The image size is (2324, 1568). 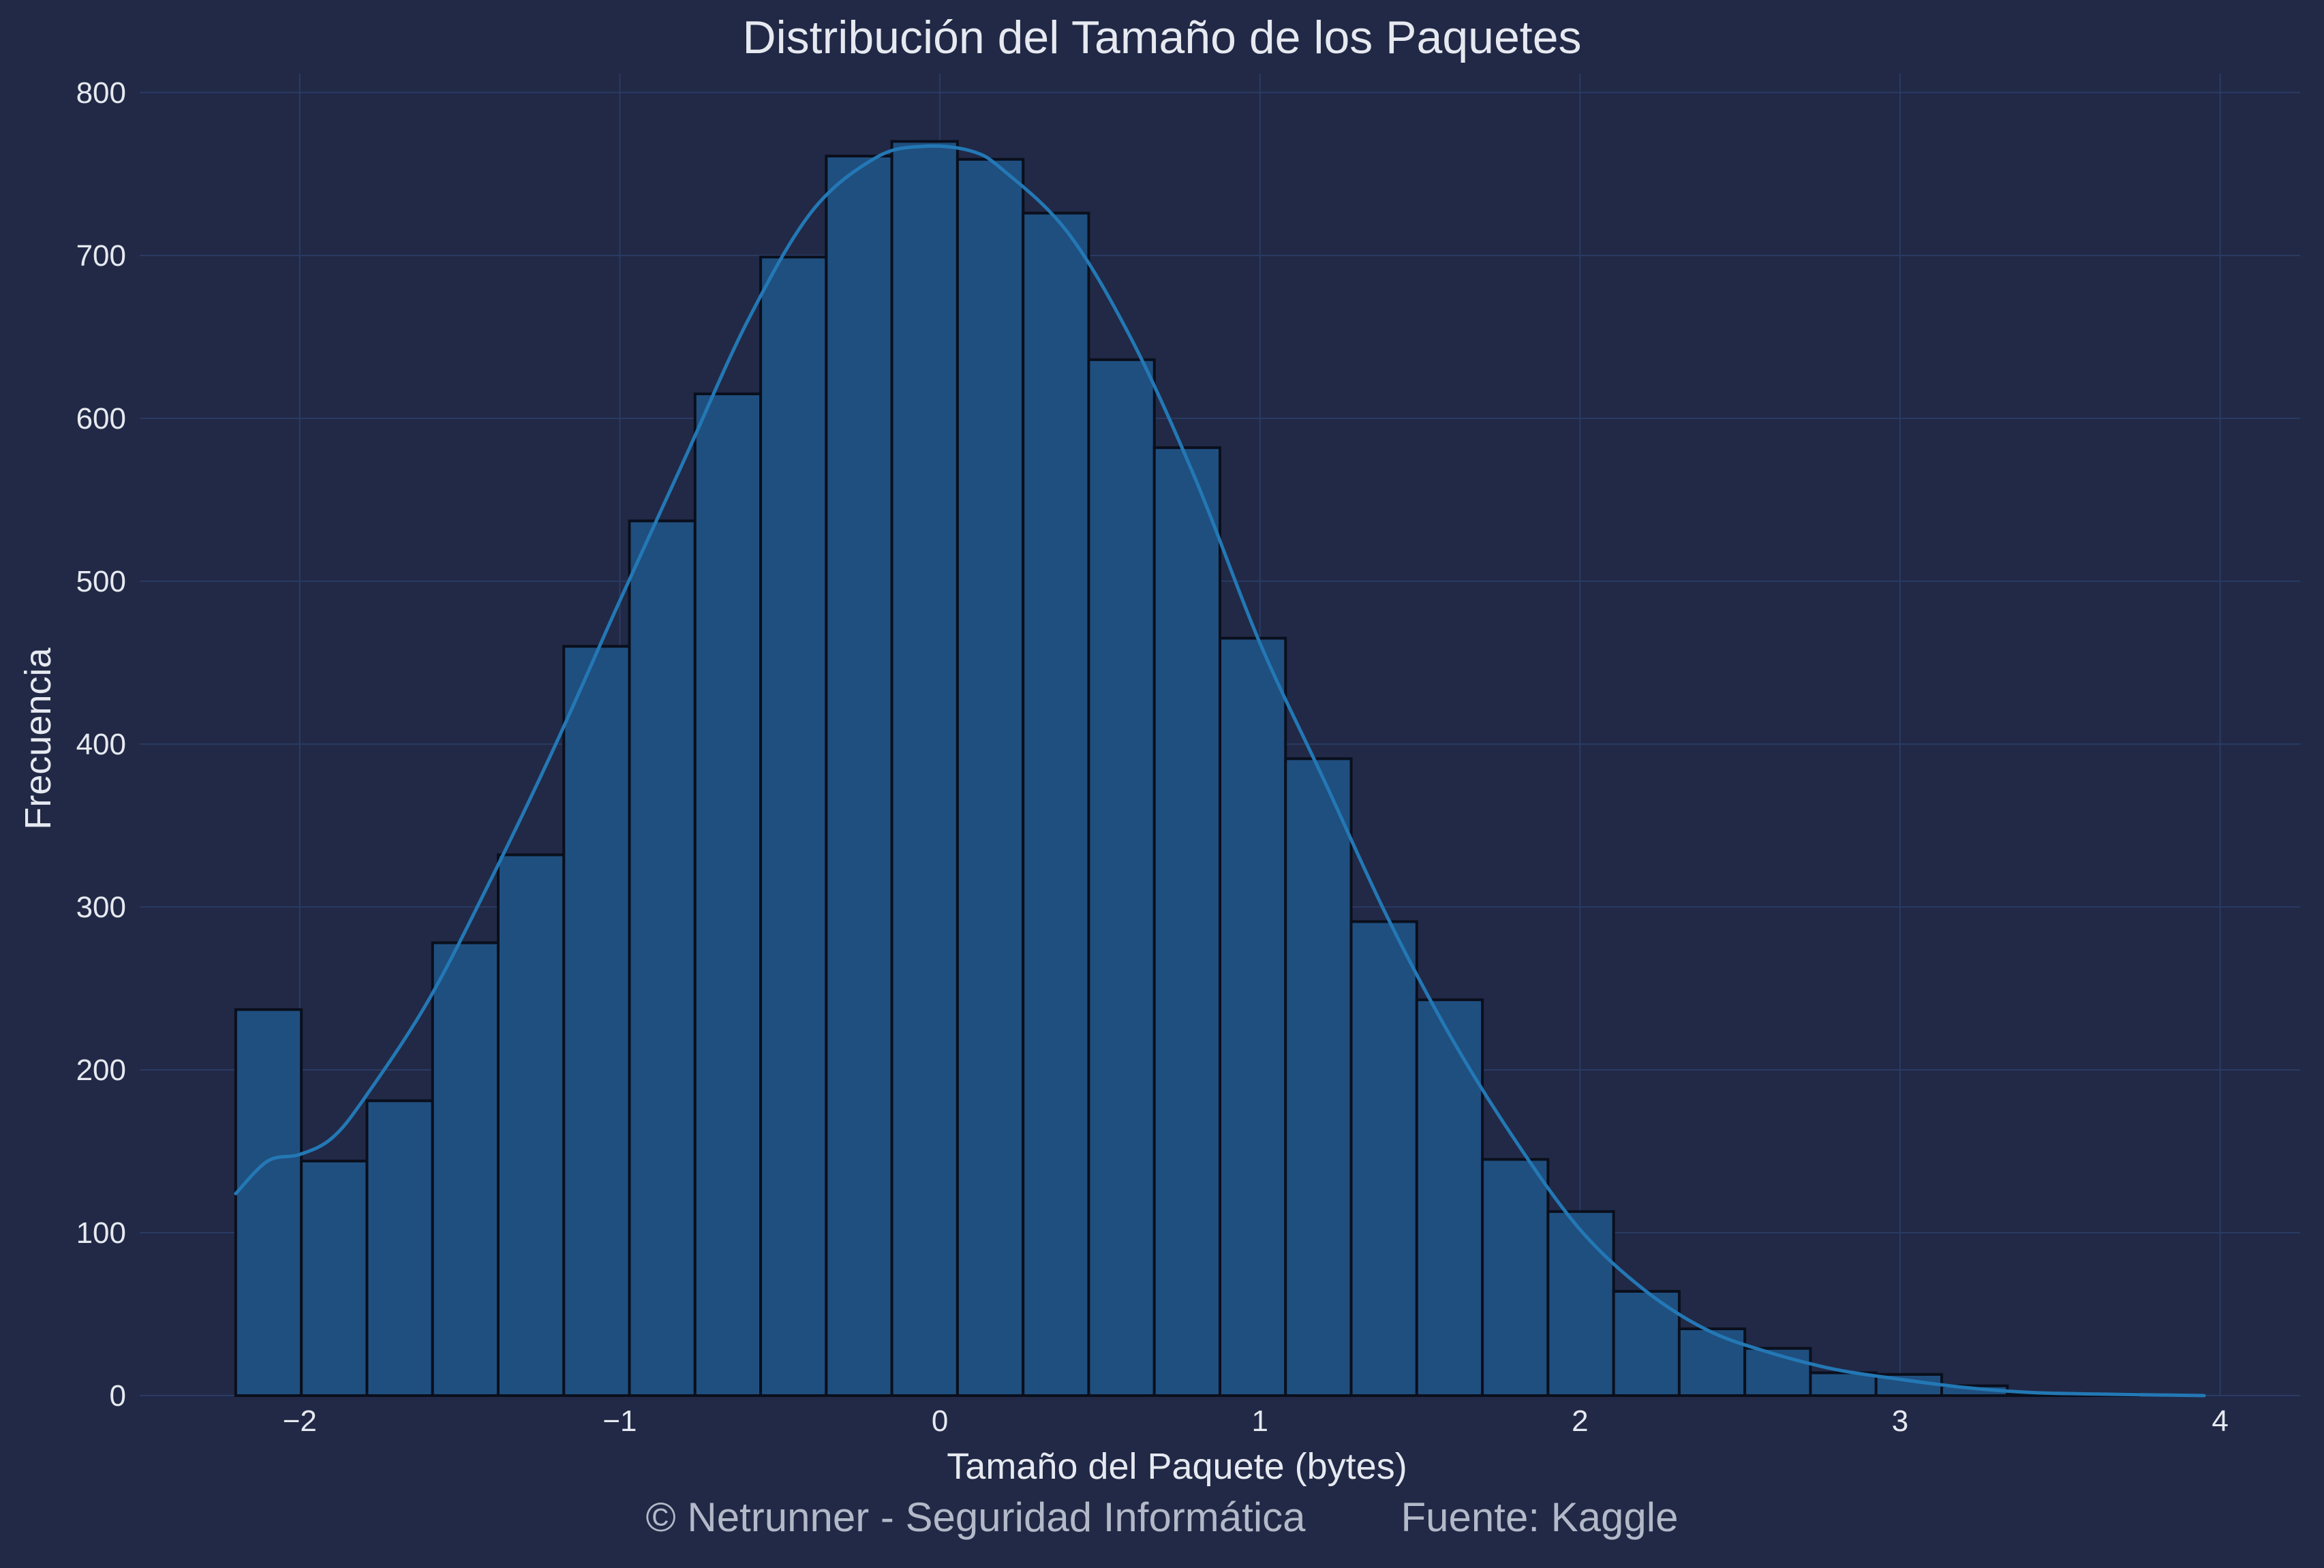 I want to click on chart-title: Distribución del Tamaño de los Paquetes, so click(x=1161, y=38).